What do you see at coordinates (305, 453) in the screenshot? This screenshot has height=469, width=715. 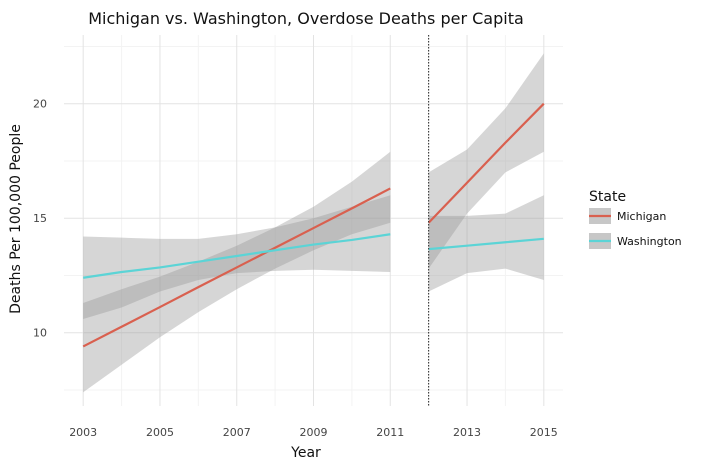 I see `x-axis-title: Year` at bounding box center [305, 453].